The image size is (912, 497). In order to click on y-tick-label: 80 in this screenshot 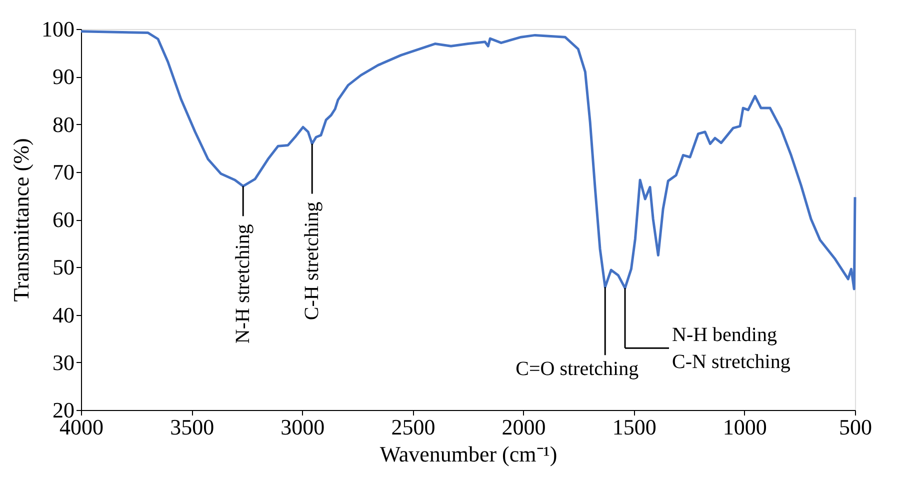, I will do `click(63, 124)`.